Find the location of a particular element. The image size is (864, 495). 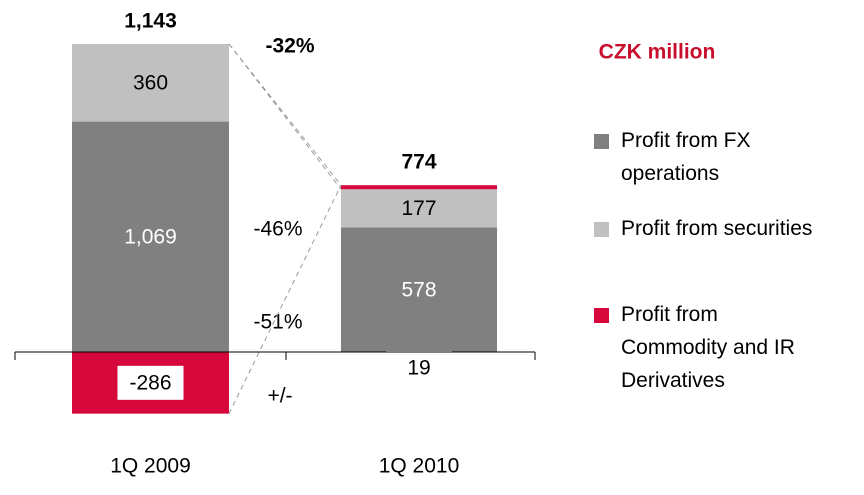

legend-label: Profit from securities is located at coordinates (717, 228).